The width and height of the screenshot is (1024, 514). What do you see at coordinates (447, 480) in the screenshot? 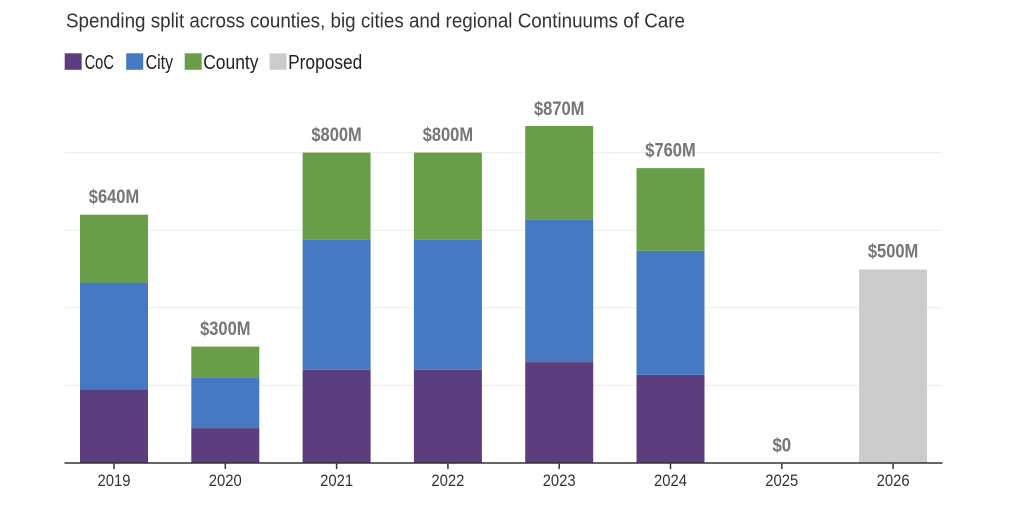
I see `svg-text: 2022` at bounding box center [447, 480].